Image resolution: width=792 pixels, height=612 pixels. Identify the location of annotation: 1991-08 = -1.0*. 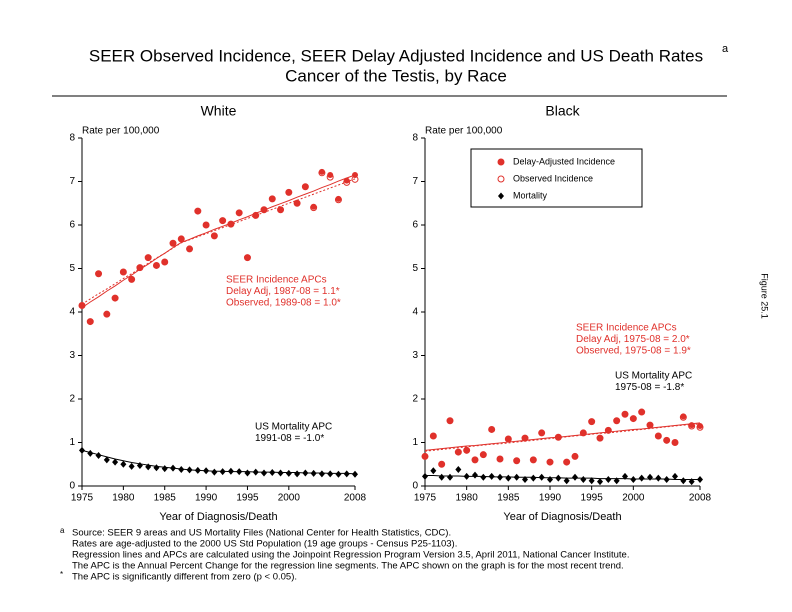
(289, 438).